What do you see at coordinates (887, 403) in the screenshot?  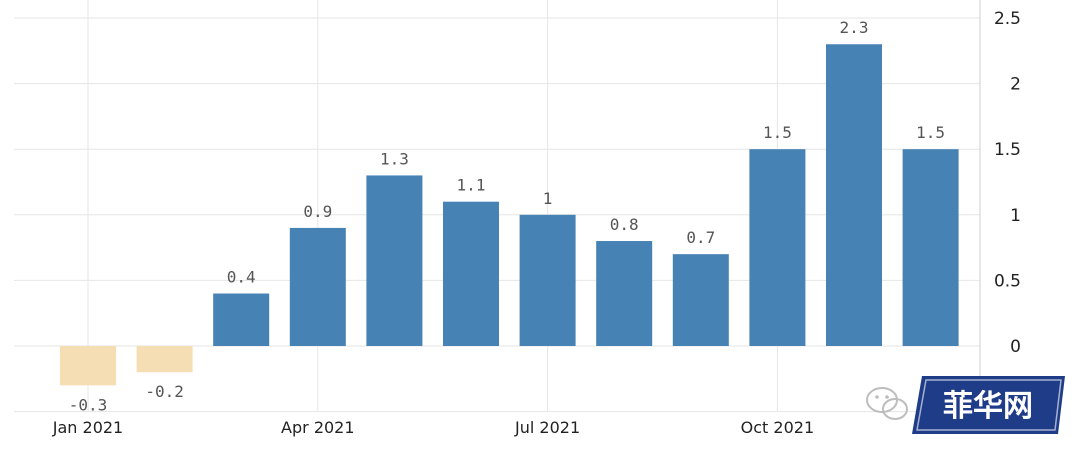 I see `wechat-icon` at bounding box center [887, 403].